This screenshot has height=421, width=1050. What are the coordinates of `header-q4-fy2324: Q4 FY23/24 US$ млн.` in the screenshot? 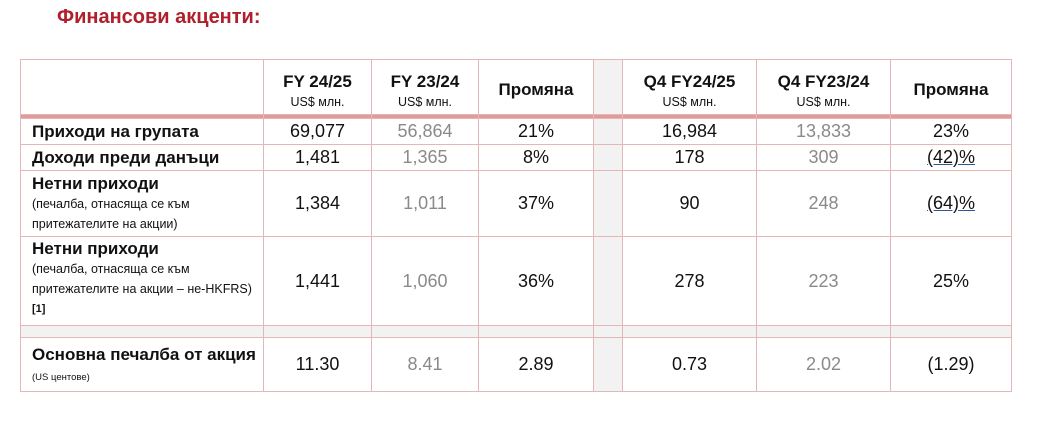 It's located at (823, 87).